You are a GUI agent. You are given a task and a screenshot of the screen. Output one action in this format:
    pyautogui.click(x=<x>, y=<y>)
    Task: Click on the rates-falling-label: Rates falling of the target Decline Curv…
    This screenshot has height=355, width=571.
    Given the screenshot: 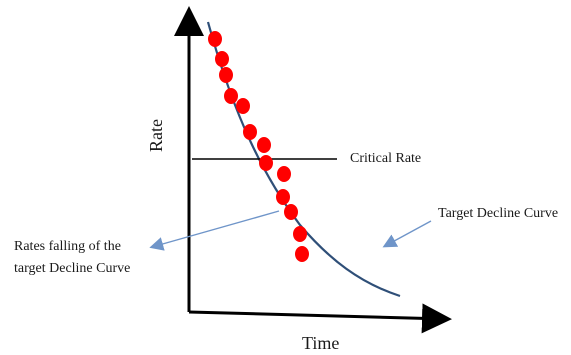 What is the action you would take?
    pyautogui.click(x=72, y=258)
    